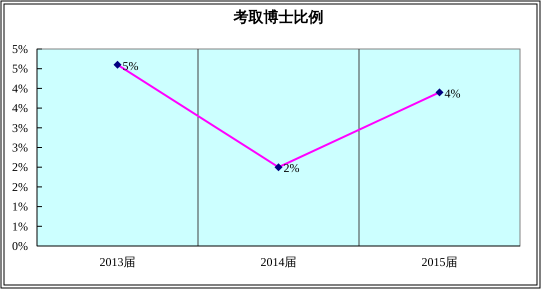 This screenshot has height=289, width=541. I want to click on data-label: 4%, so click(452, 93).